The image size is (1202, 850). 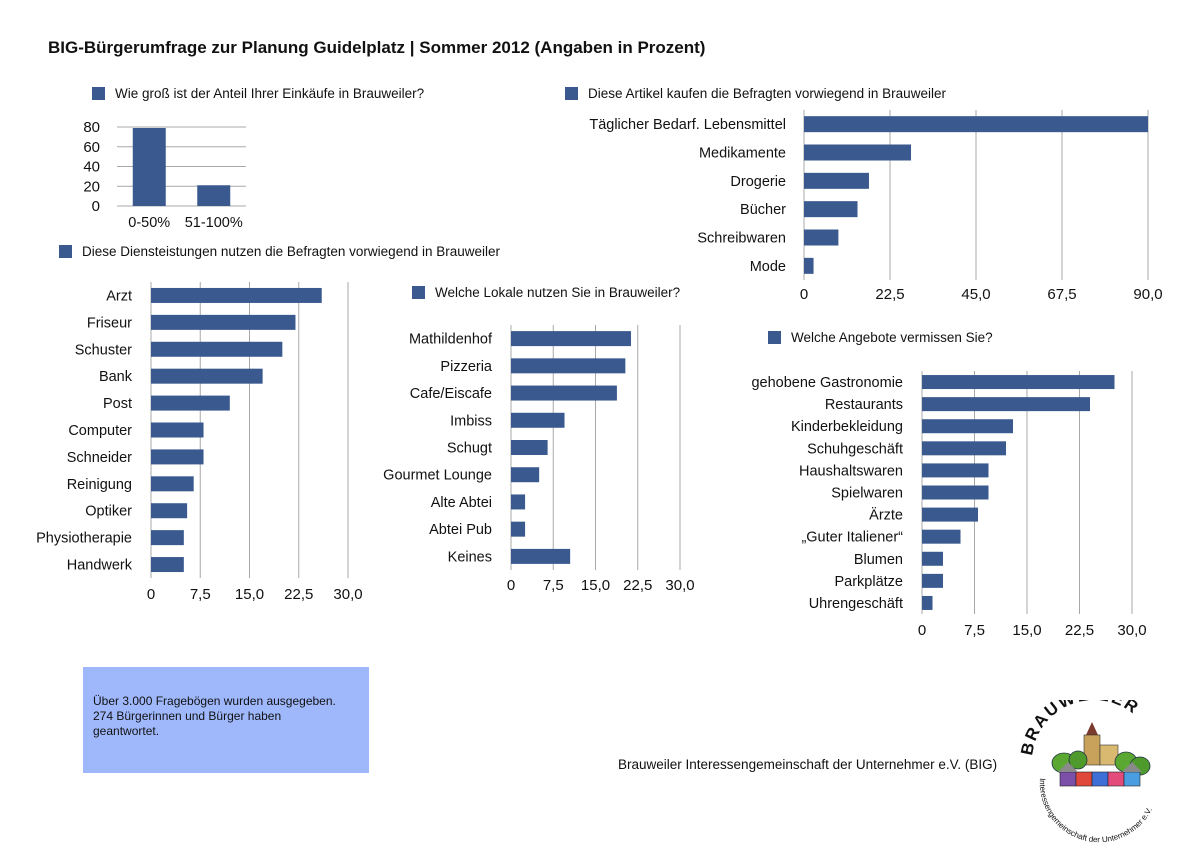 I want to click on category-label: Kinderbekleidung, so click(x=847, y=427).